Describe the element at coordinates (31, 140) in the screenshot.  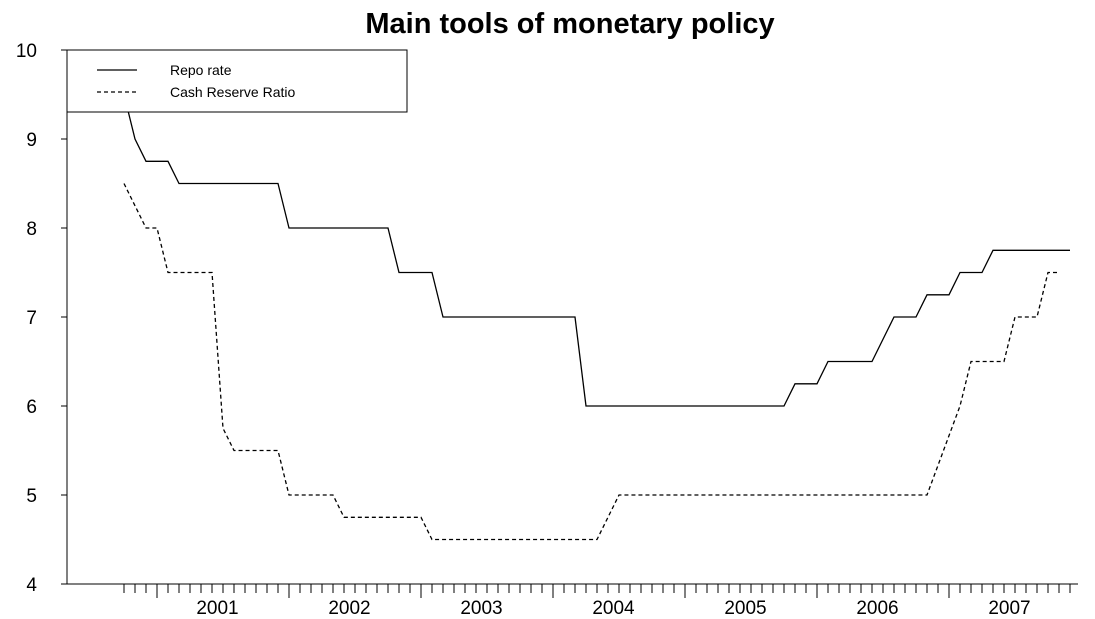
I see `y-tick-label: 9` at that location.